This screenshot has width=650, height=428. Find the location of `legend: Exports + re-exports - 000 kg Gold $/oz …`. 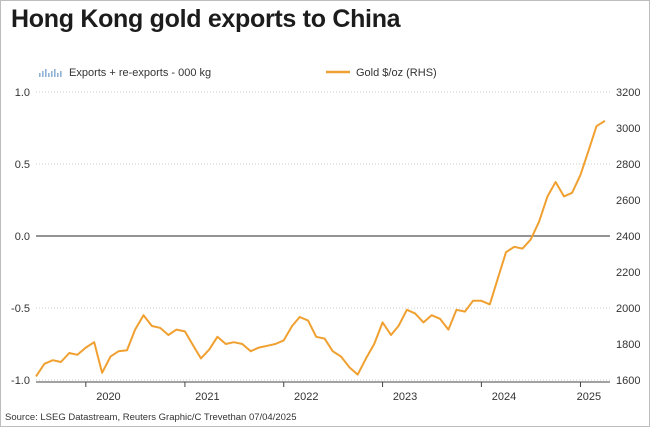

legend: Exports + re-exports - 000 kg Gold $/oz … is located at coordinates (238, 73).